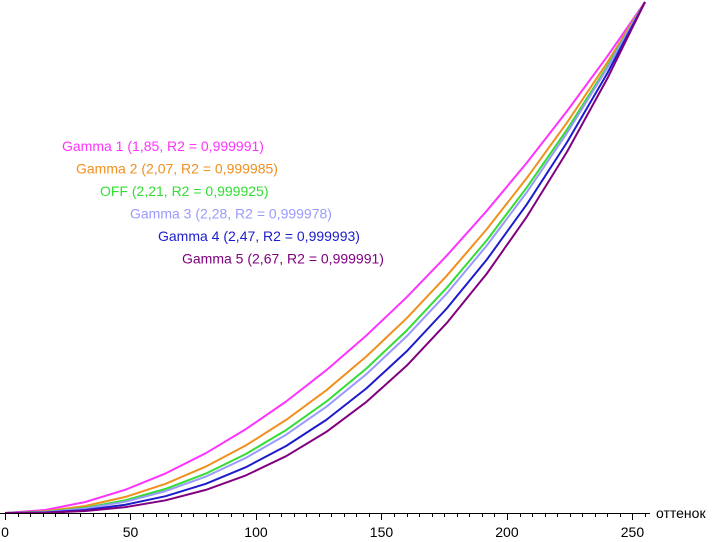  Describe the element at coordinates (5, 532) in the screenshot. I see `x-tick-label: 0` at that location.